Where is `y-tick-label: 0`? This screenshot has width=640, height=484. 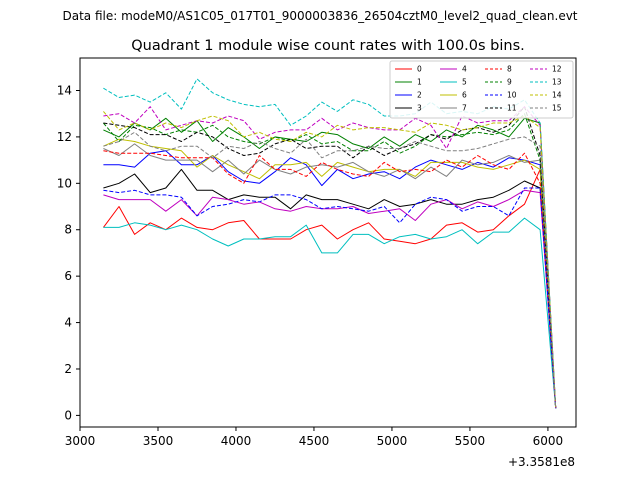
y-tick-label: 0 is located at coordinates (68, 415).